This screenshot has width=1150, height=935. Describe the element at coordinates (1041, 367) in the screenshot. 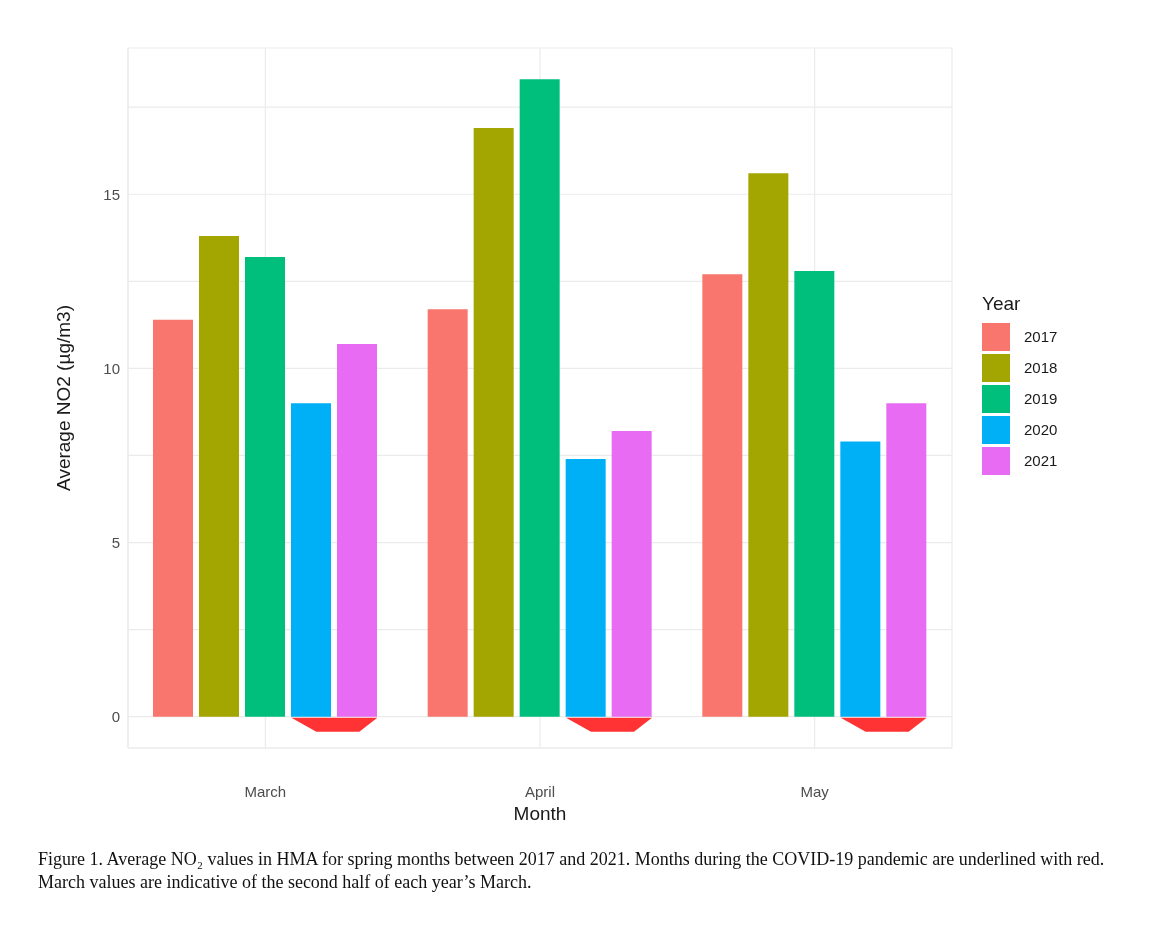

I see `legend-label: 2018` at that location.